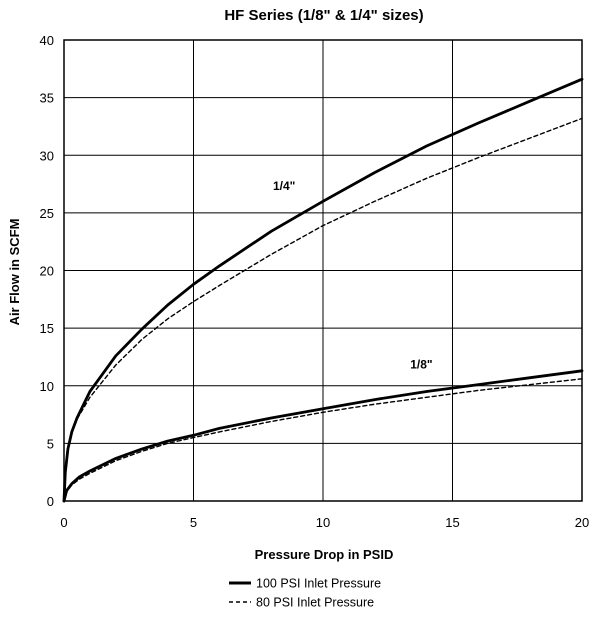 The height and width of the screenshot is (617, 597). I want to click on x-tick-label-20: 20, so click(582, 522).